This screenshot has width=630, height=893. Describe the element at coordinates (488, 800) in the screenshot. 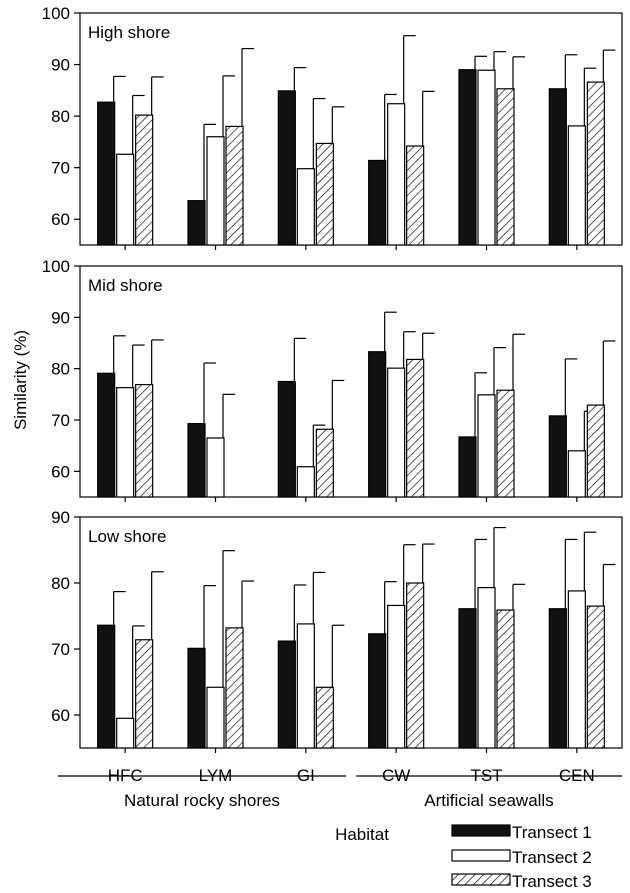

I see `group-label: Artificial seawalls` at that location.